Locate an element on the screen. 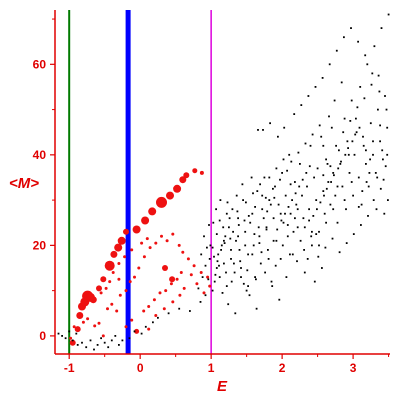 This screenshot has height=400, width=400. x-axis-title: E is located at coordinates (222, 386).